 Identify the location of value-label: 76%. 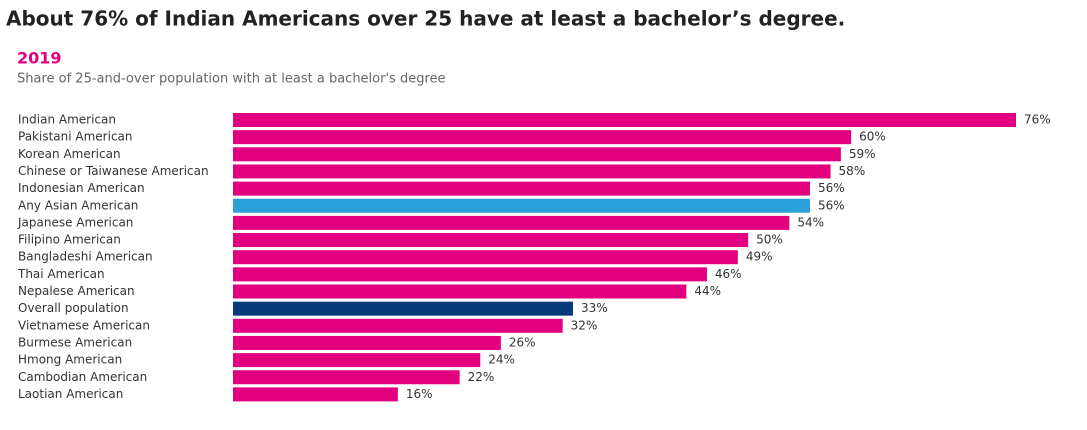
(1037, 120).